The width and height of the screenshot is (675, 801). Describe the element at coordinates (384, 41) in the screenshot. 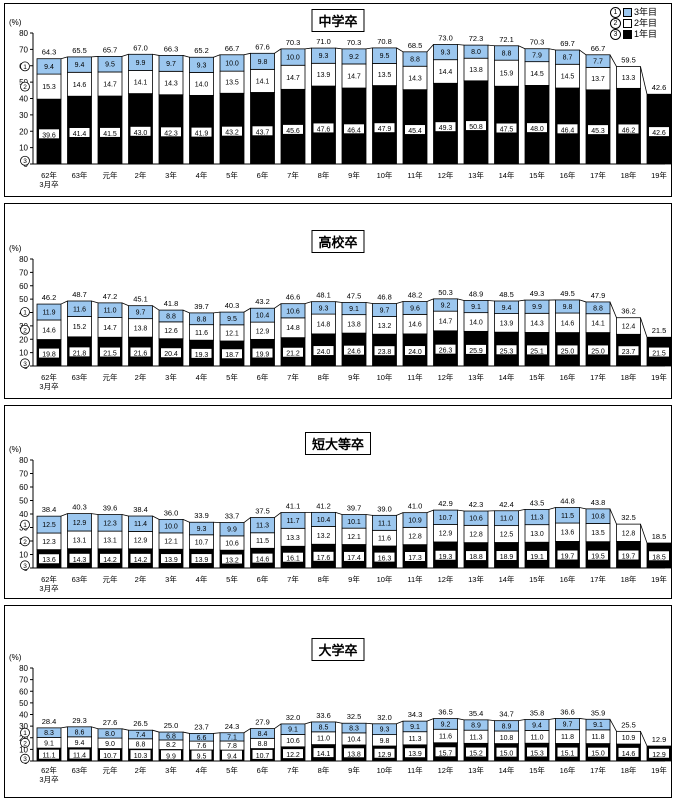

I see `data-label-total: 70.8` at that location.